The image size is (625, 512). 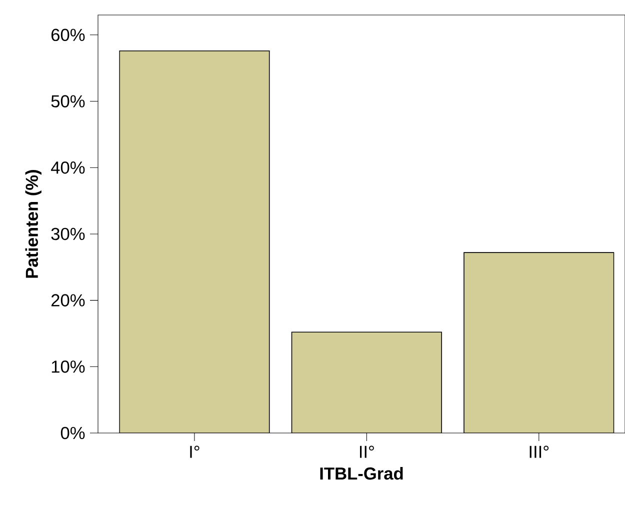 What do you see at coordinates (68, 366) in the screenshot?
I see `y-tick-label: 10%` at bounding box center [68, 366].